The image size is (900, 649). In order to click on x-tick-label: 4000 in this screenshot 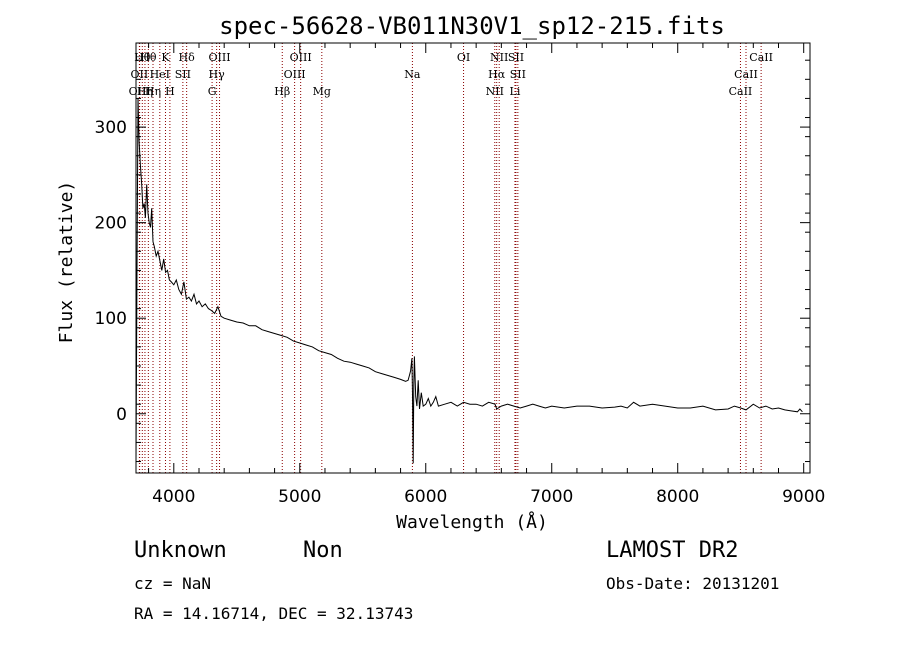, I will do `click(173, 497)`.